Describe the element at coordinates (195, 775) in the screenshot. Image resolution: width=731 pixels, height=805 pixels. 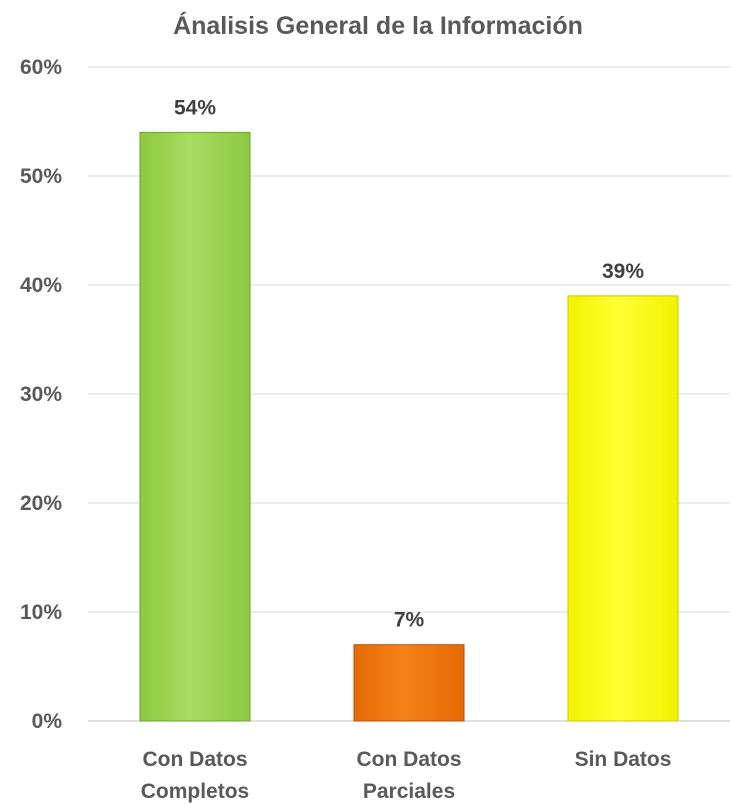
I see `x-category-label-0: Con Datos Completos` at that location.